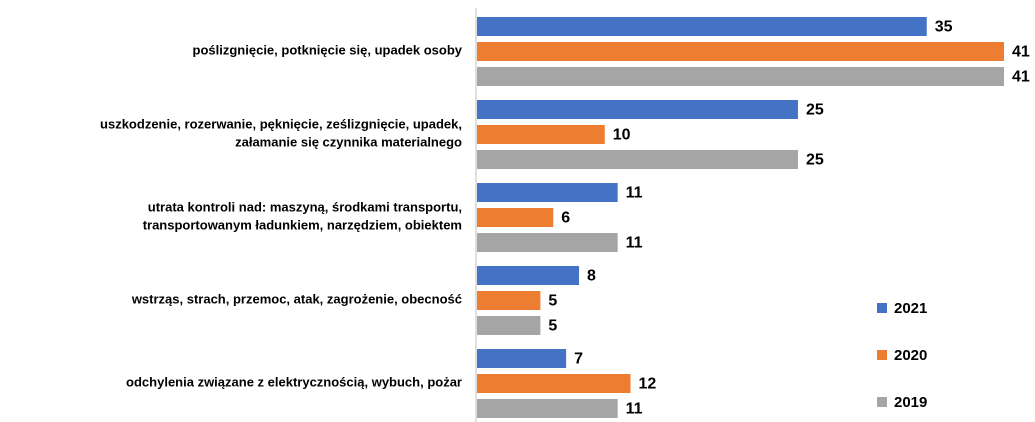 This screenshot has height=422, width=1035. What do you see at coordinates (910, 402) in the screenshot?
I see `legend-label: 2019` at bounding box center [910, 402].